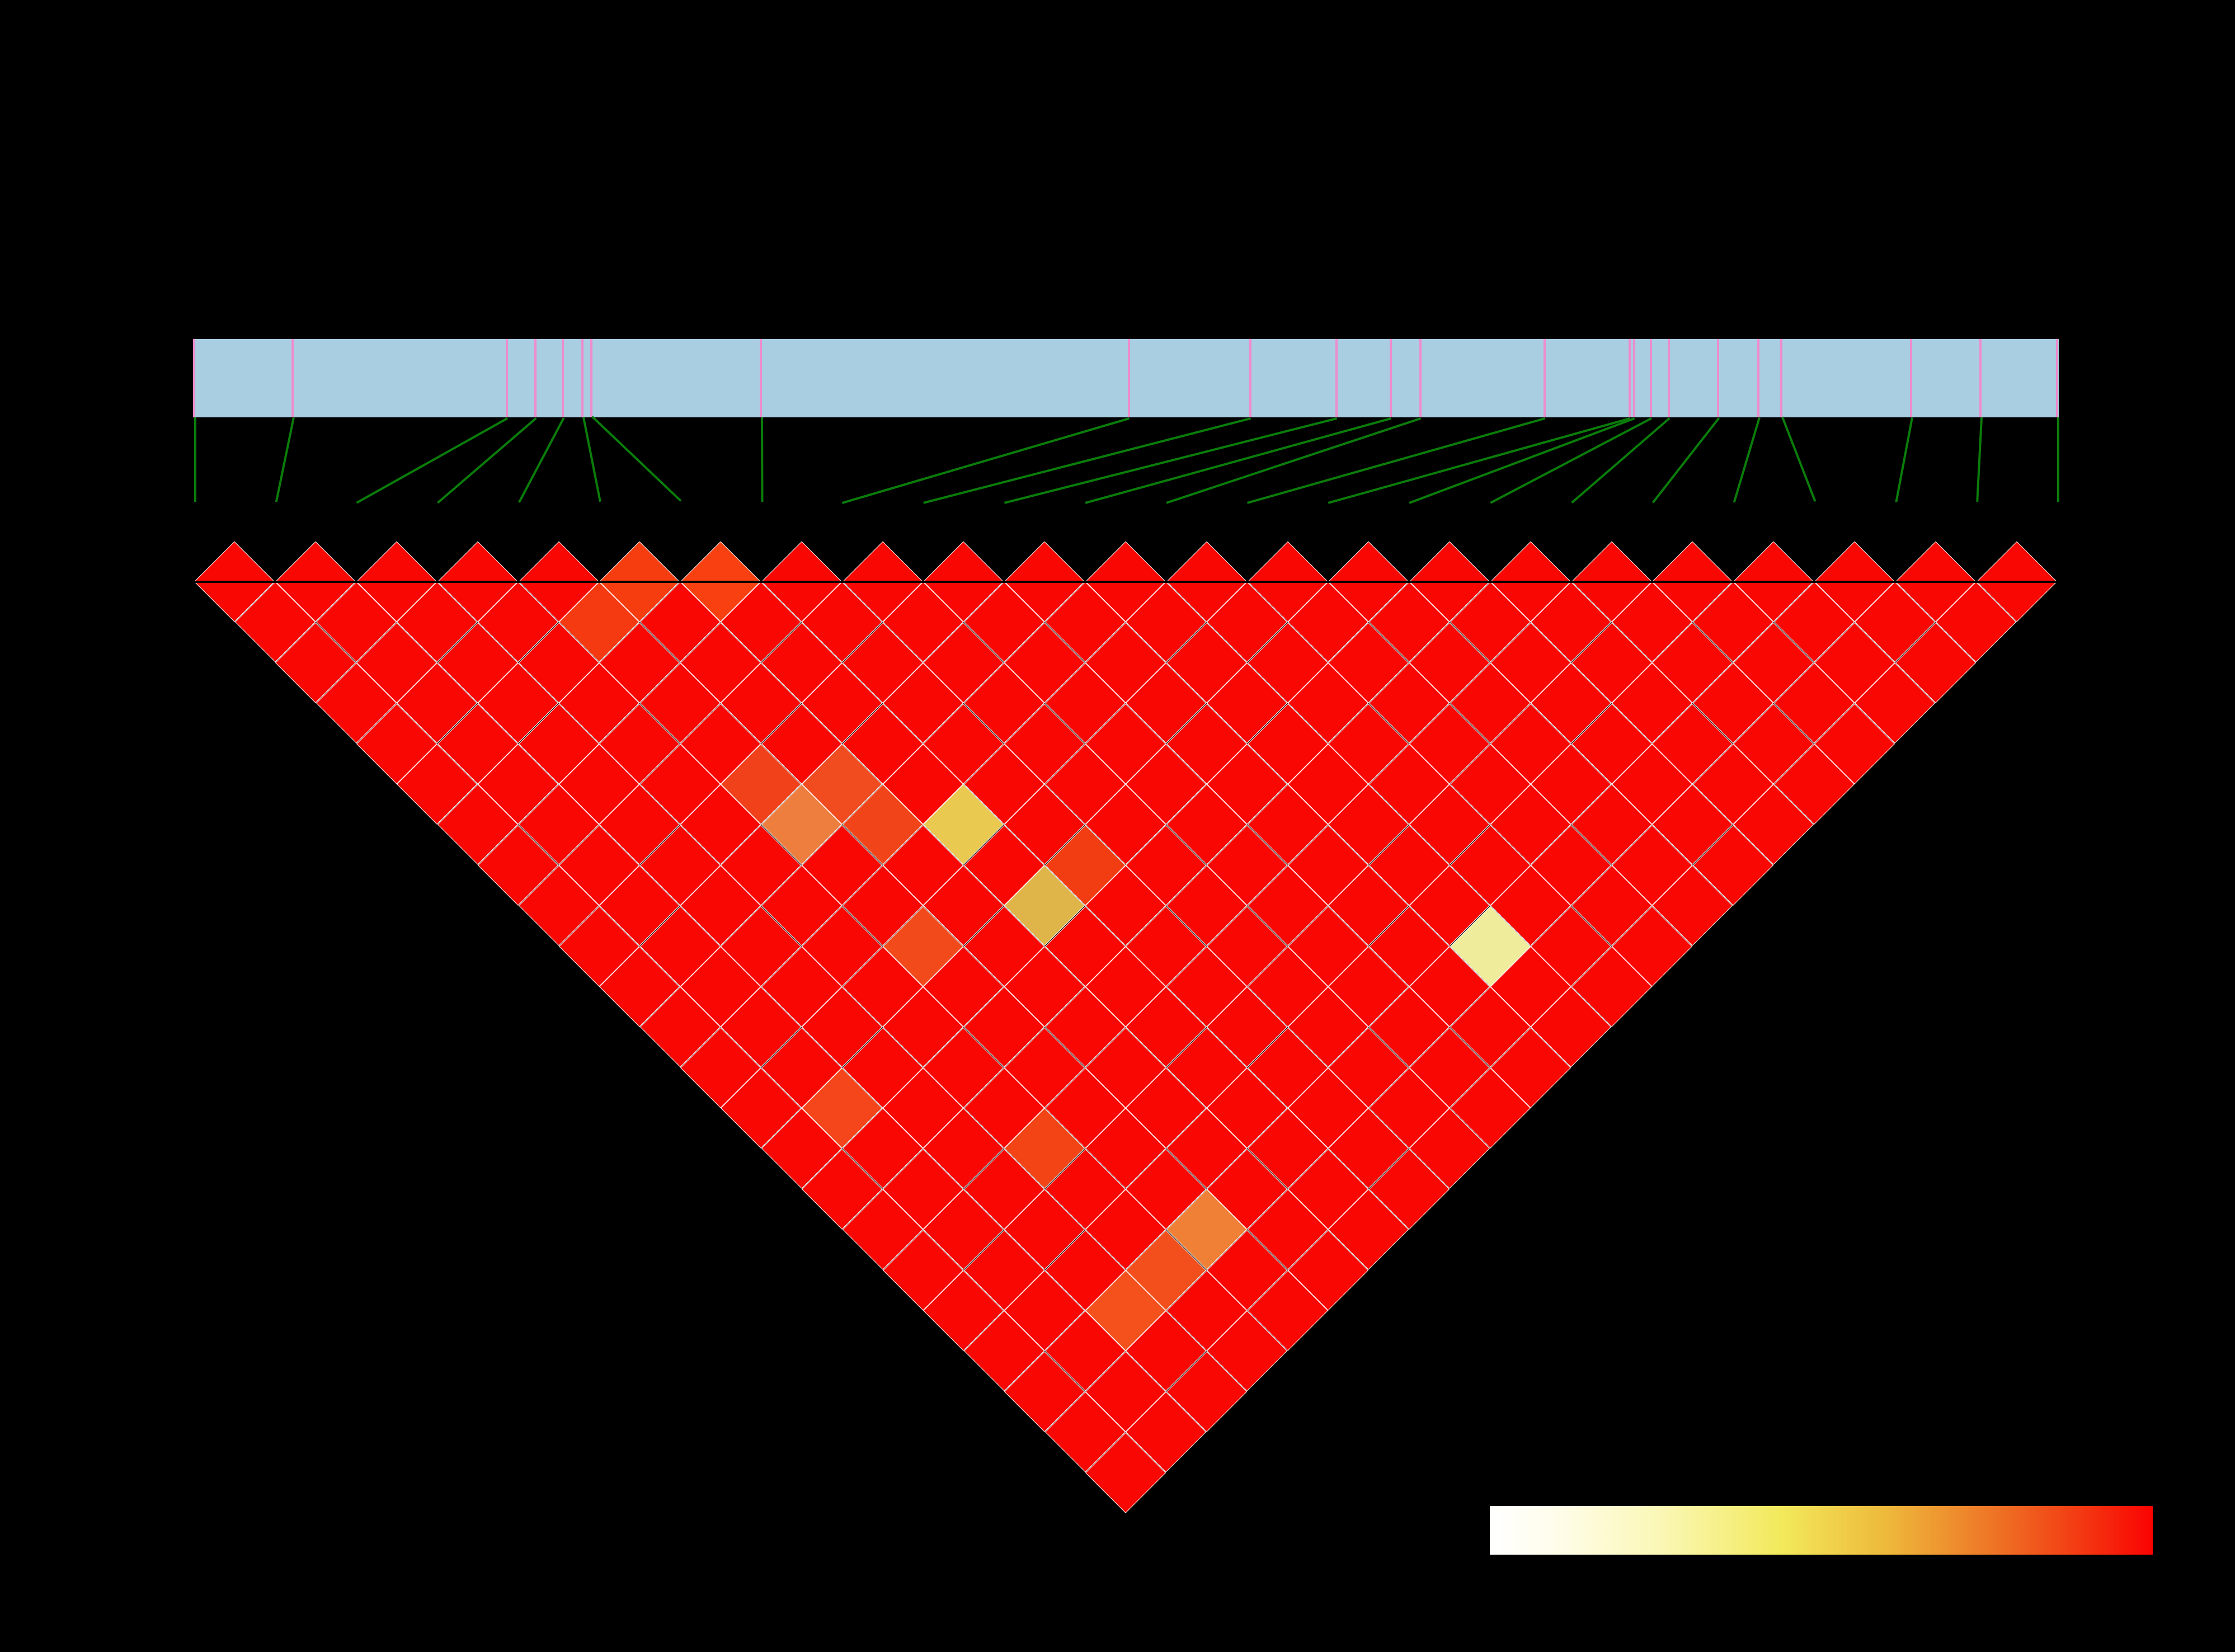 Image resolution: width=2235 pixels, height=1652 pixels. I want to click on genomic-map-bar, so click(1126, 378).